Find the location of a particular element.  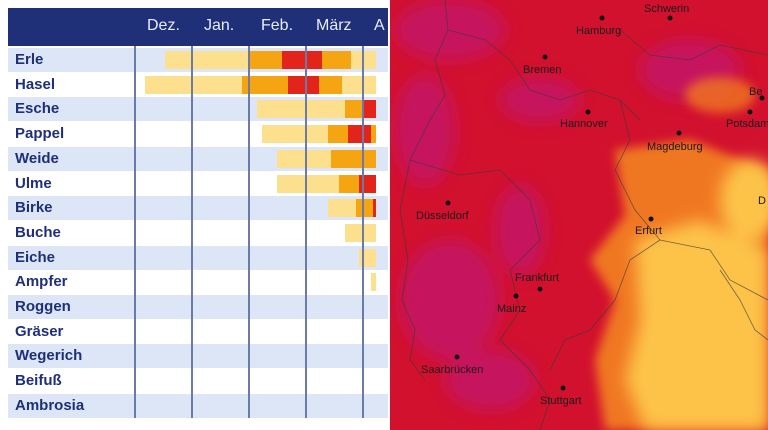

plant-label: Pappel is located at coordinates (40, 134).